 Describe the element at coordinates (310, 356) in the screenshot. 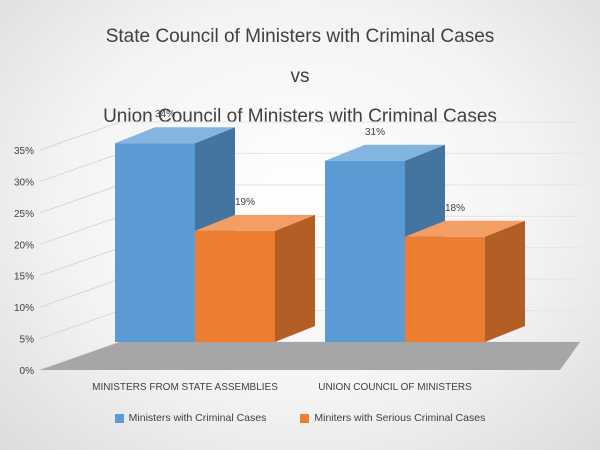

I see `chart-floor` at that location.